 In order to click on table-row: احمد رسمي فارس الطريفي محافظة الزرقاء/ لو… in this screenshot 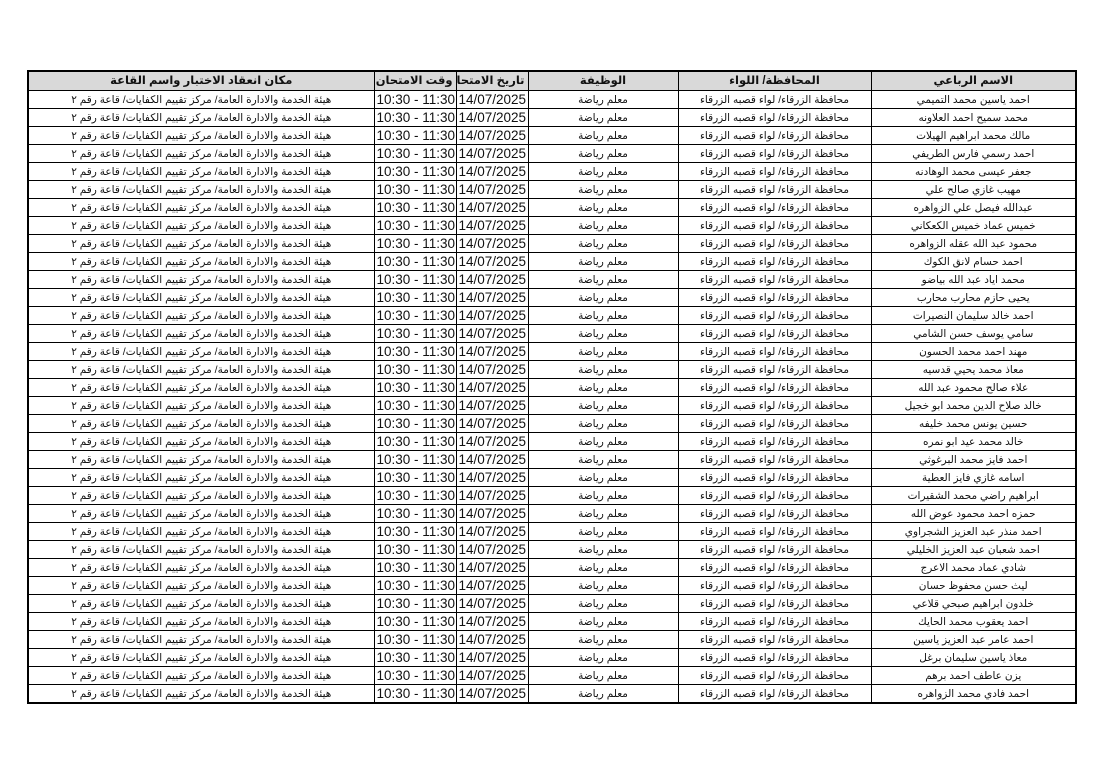, I will do `click(552, 153)`.